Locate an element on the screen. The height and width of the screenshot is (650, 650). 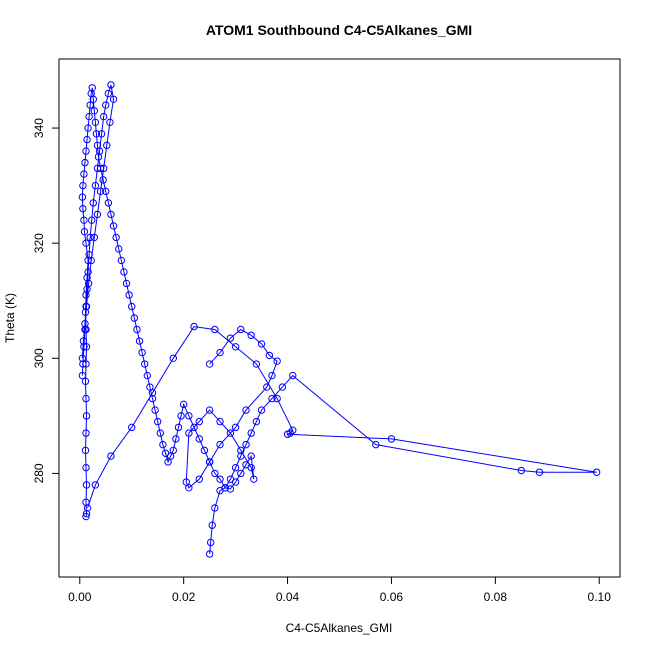
data-series is located at coordinates (98, 230).